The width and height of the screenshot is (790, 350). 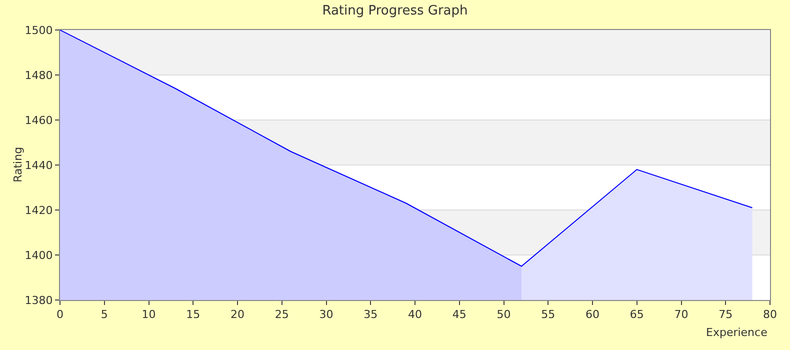 I want to click on y-tick-label: 1380, so click(x=38, y=300).